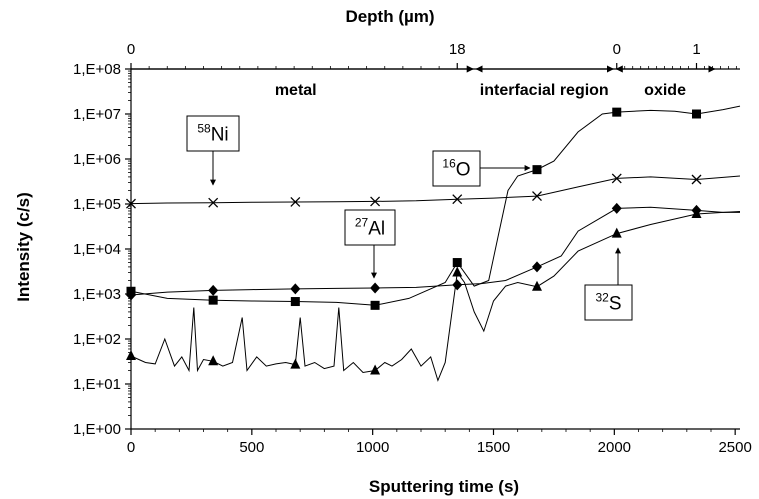 The image size is (759, 499). I want to click on annotation-label: 16O, so click(456, 169).